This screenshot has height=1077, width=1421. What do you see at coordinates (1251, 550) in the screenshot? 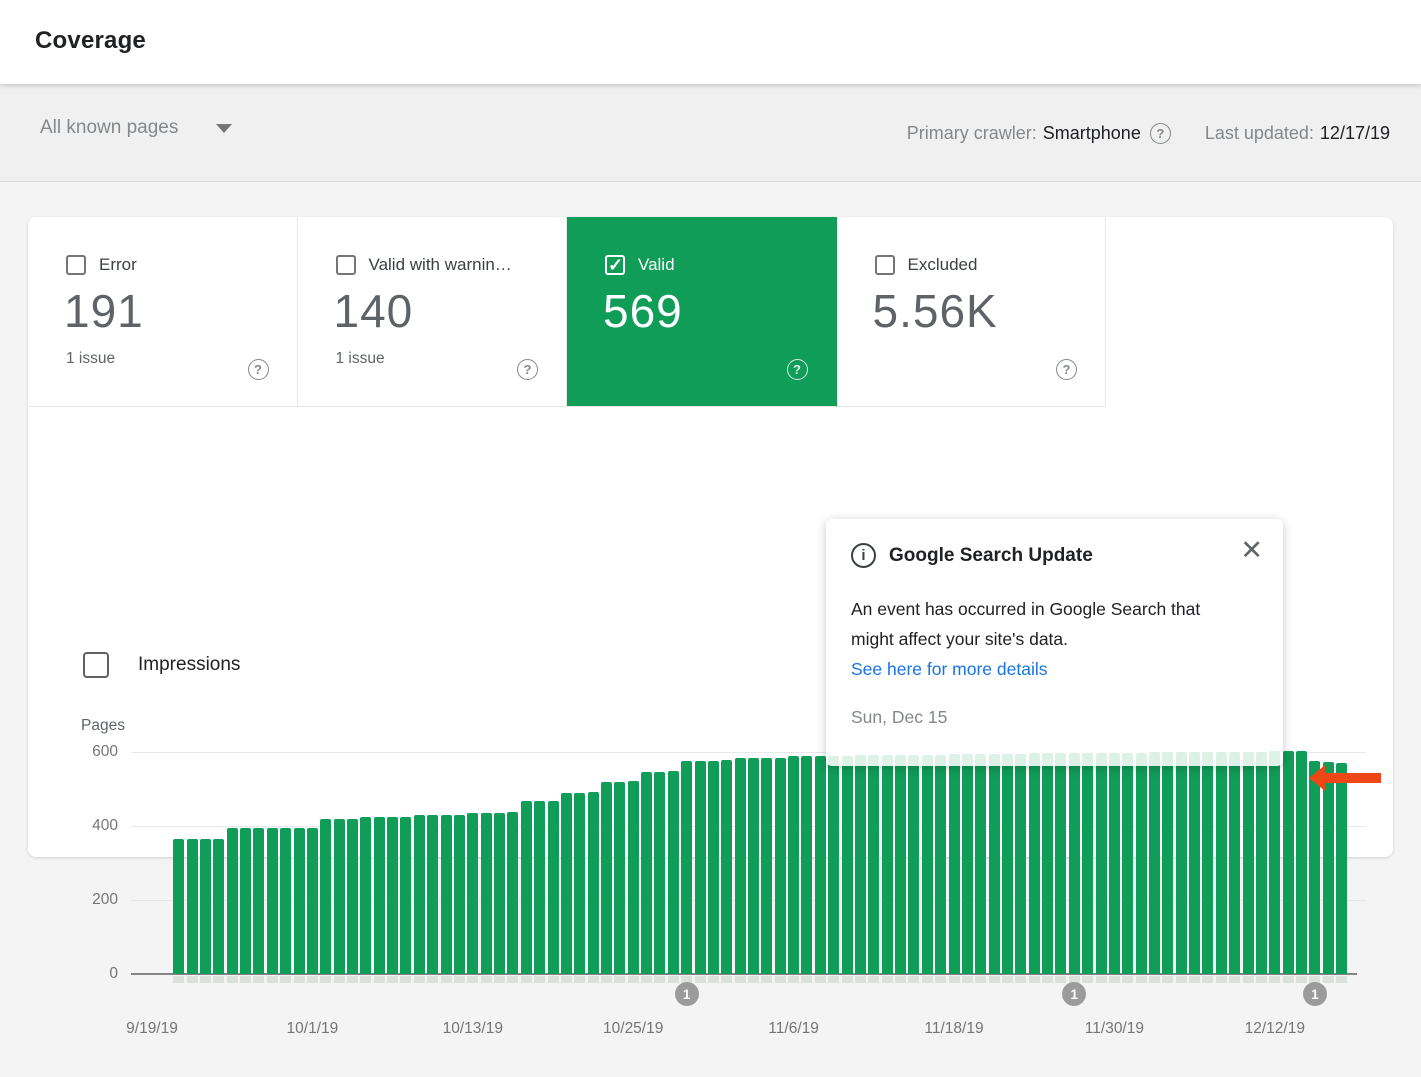
I see `close-icon: ✕` at bounding box center [1251, 550].